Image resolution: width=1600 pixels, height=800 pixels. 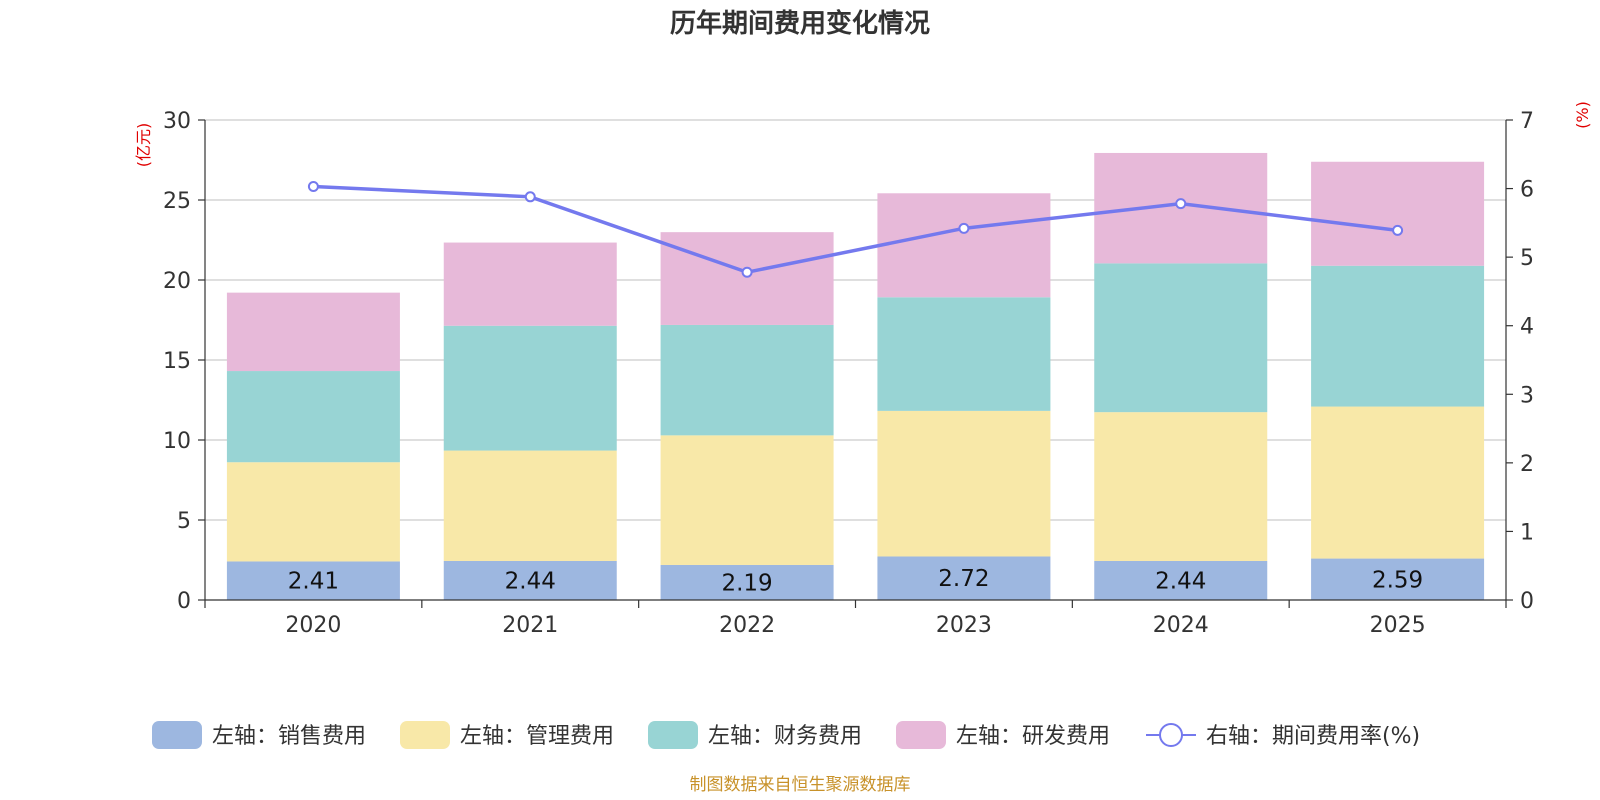 I want to click on right-tick-label: 0, so click(x=1527, y=601).